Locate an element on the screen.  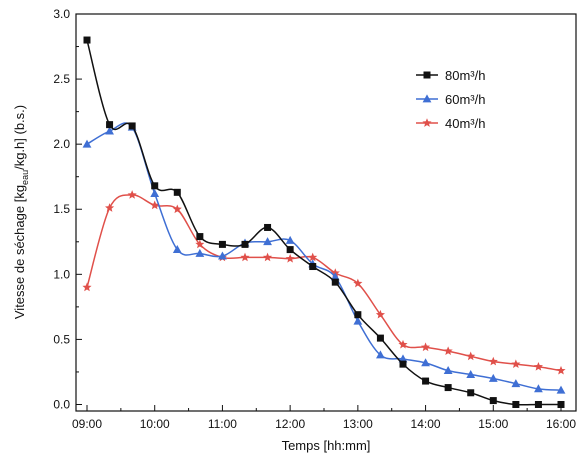
y-tick-label: 1.0 is located at coordinates (61, 274).